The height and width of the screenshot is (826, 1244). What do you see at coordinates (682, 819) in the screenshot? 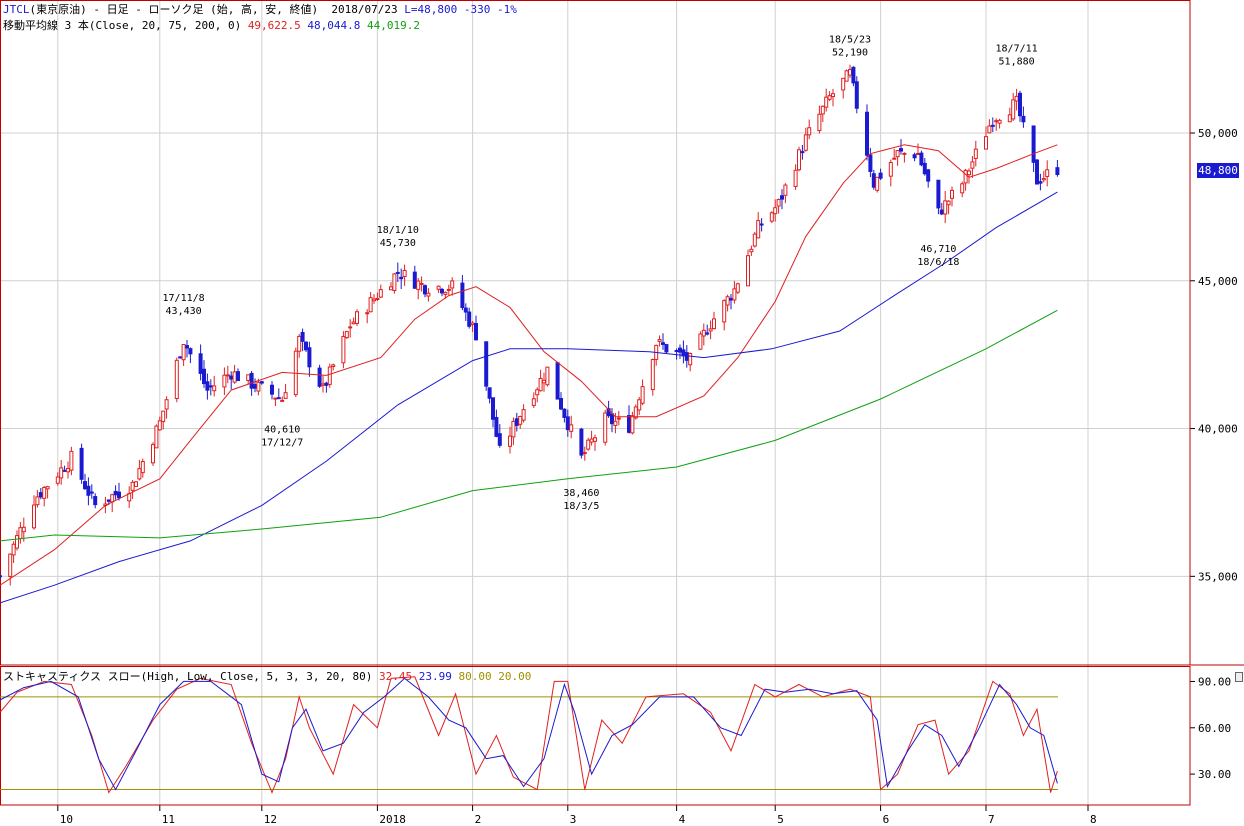
I see `x-tick-label: 4` at bounding box center [682, 819].